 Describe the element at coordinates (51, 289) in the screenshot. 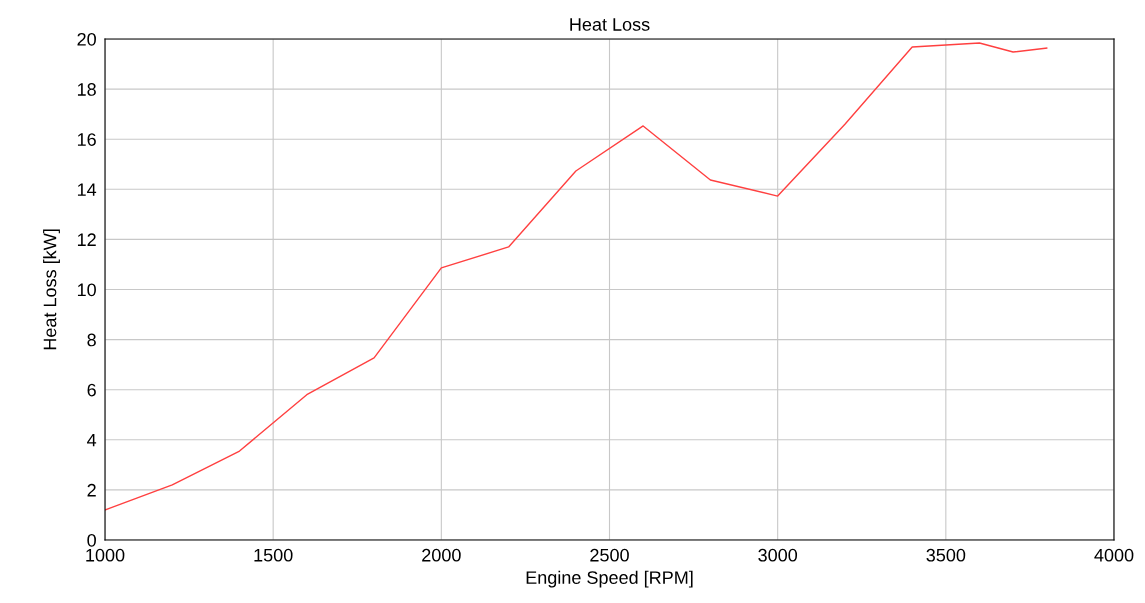

I see `y-axis-title: Heat Loss [kW]` at that location.